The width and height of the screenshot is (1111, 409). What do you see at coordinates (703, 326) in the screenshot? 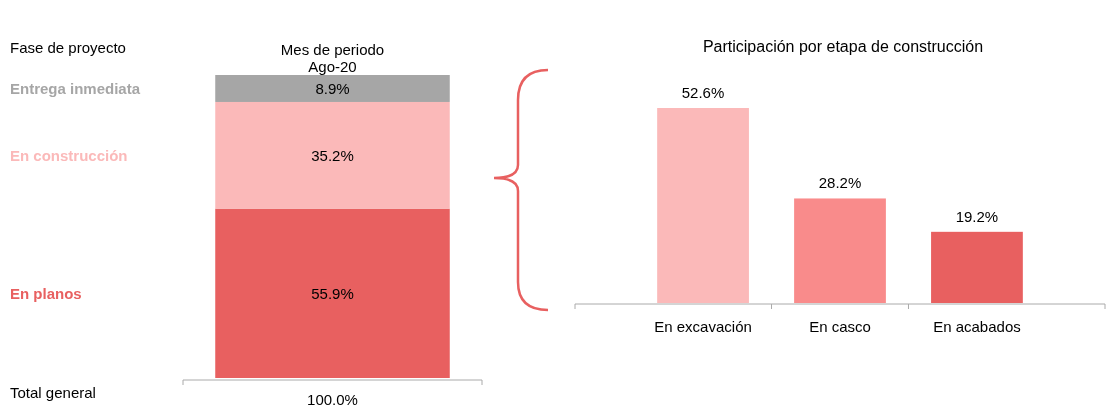
I see `x-tick-label: En excavación` at bounding box center [703, 326].